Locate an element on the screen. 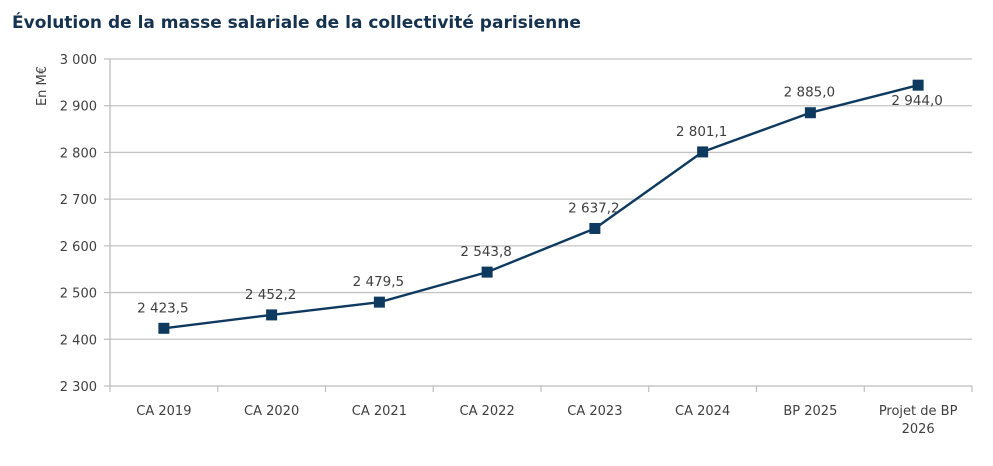 The width and height of the screenshot is (993, 466). y-tick-label: 2 300 is located at coordinates (78, 387).